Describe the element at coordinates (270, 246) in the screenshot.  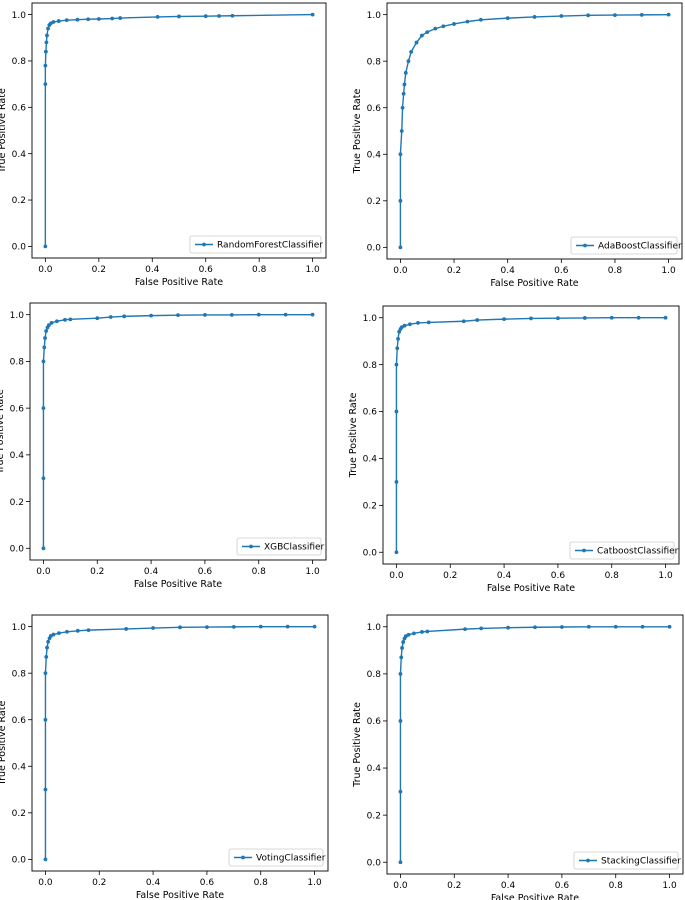
I see `legend-label: RandomForestClassifier` at that location.